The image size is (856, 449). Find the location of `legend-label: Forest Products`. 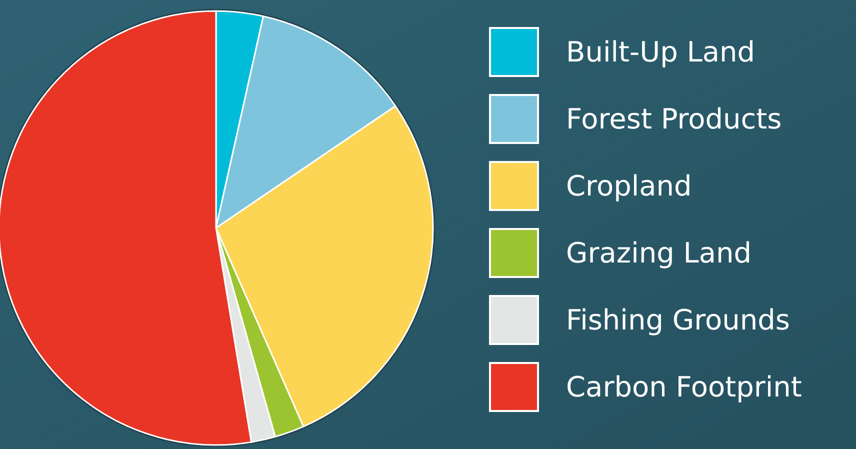

legend-label: Forest Products is located at coordinates (674, 119).